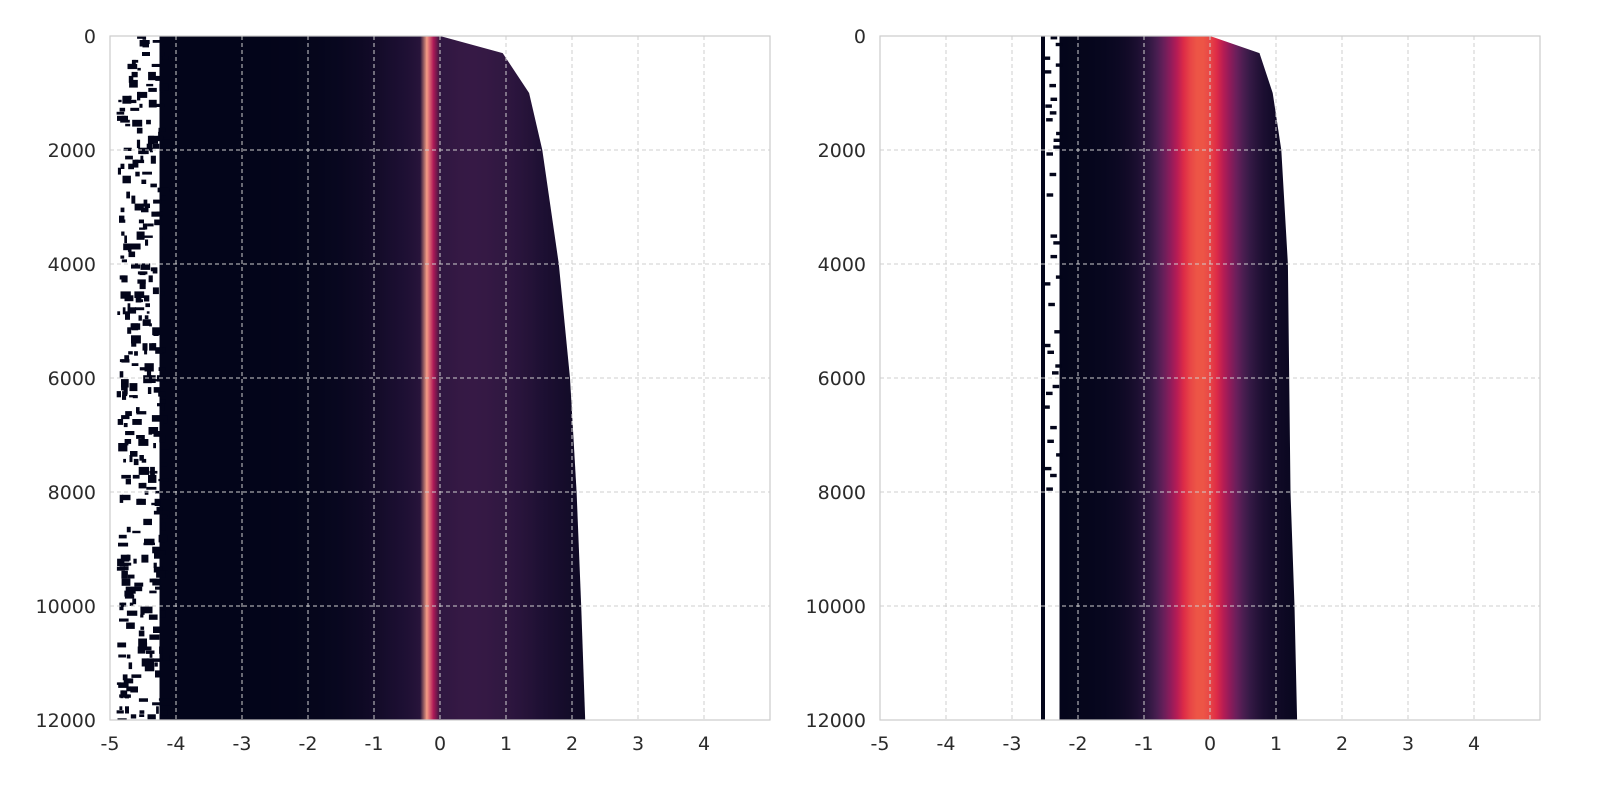 Image resolution: width=1600 pixels, height=800 pixels. I want to click on x-tick-label: 4, so click(704, 744).